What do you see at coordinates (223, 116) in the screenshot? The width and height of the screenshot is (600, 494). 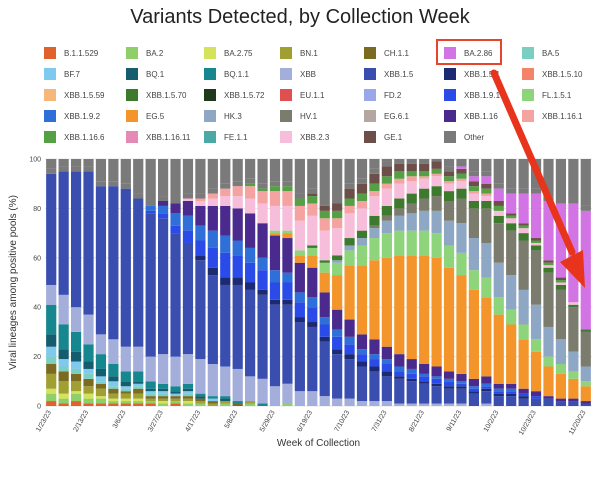 I see `legend-item: HK.3` at bounding box center [223, 116].